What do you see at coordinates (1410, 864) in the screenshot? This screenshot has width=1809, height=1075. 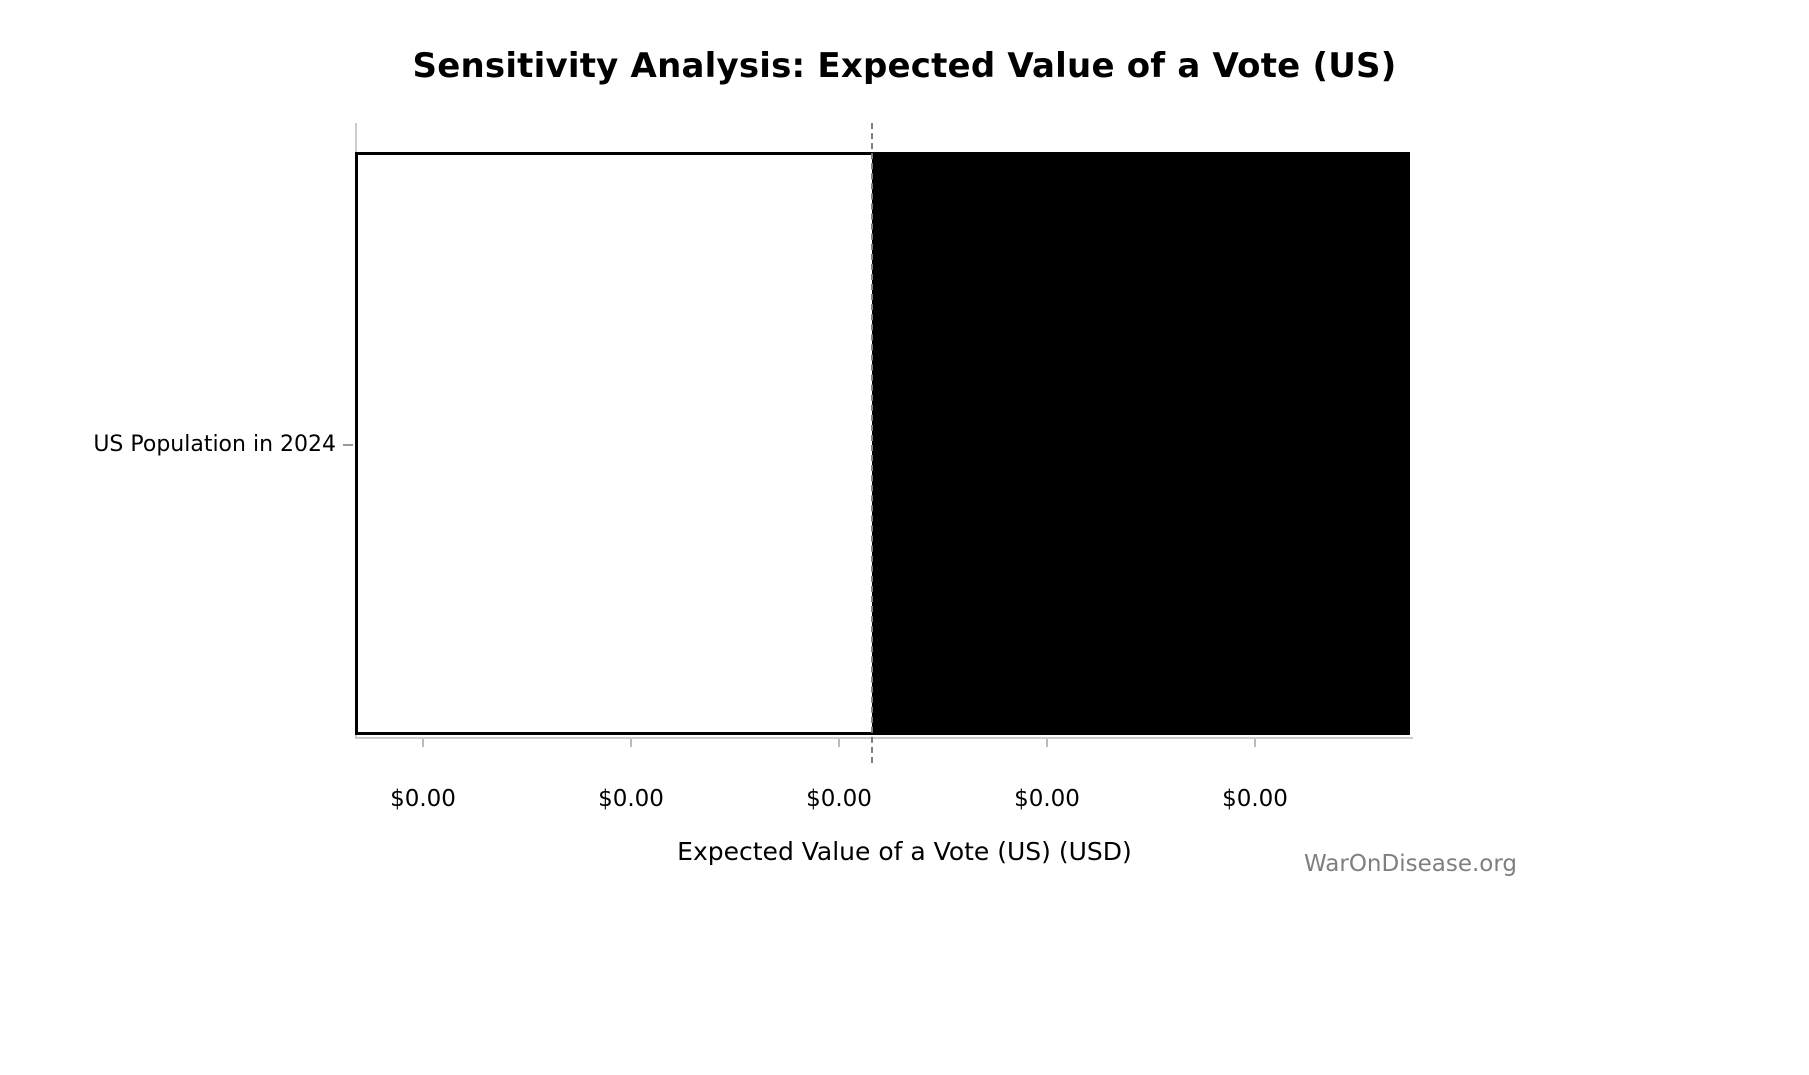 I see `watermark: WarOnDisease.org` at bounding box center [1410, 864].